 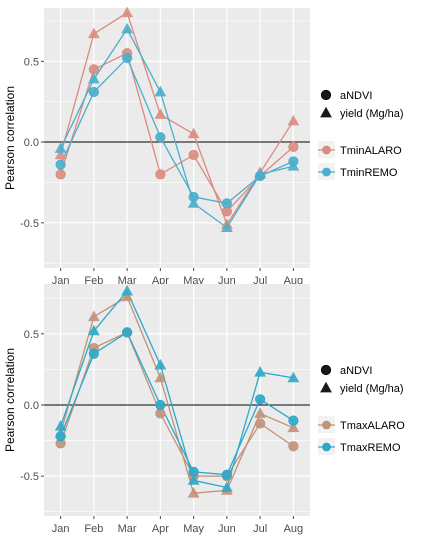 I want to click on x-tick-label: May, so click(x=193, y=529).